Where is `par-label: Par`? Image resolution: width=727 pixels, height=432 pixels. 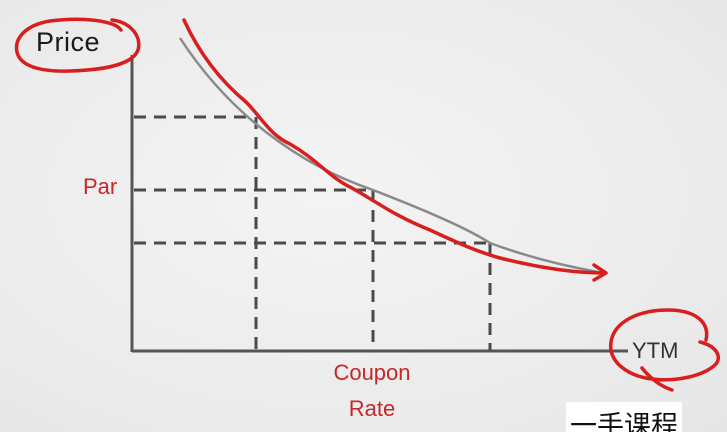
par-label: Par is located at coordinates (100, 186).